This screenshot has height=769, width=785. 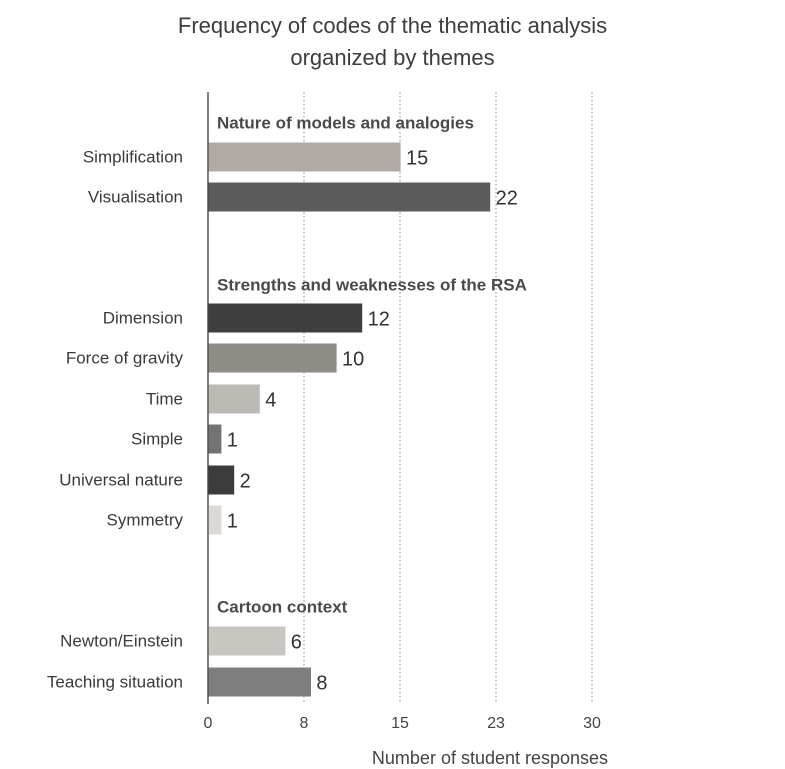 I want to click on value-label-1-5: 1, so click(x=232, y=521).